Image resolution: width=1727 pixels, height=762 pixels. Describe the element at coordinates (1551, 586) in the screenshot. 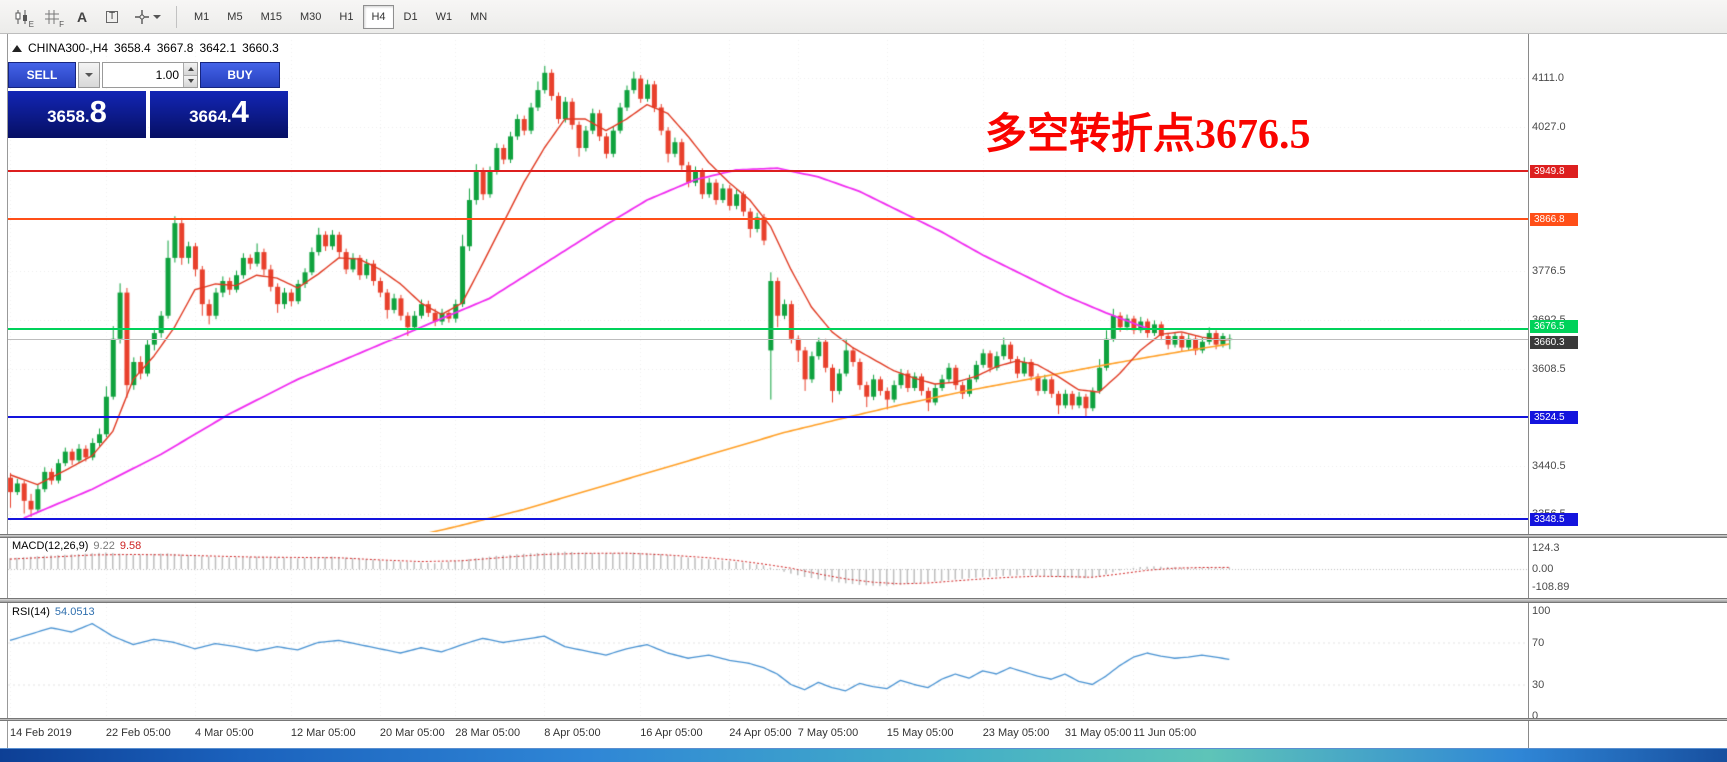

I see `macd-axis-tick--108.89: -108.89` at that location.